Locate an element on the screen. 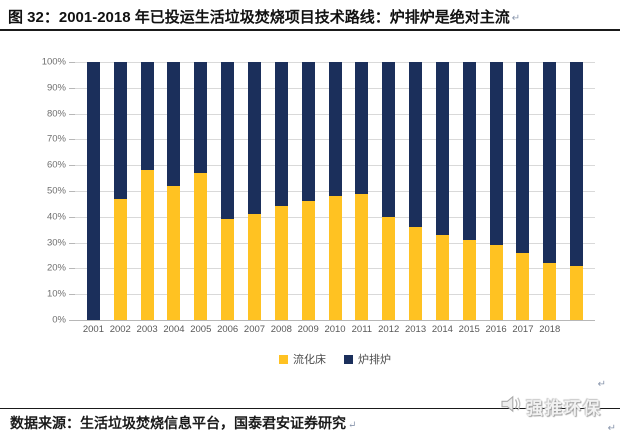 The image size is (620, 436). stacked-bar-2010 is located at coordinates (335, 191).